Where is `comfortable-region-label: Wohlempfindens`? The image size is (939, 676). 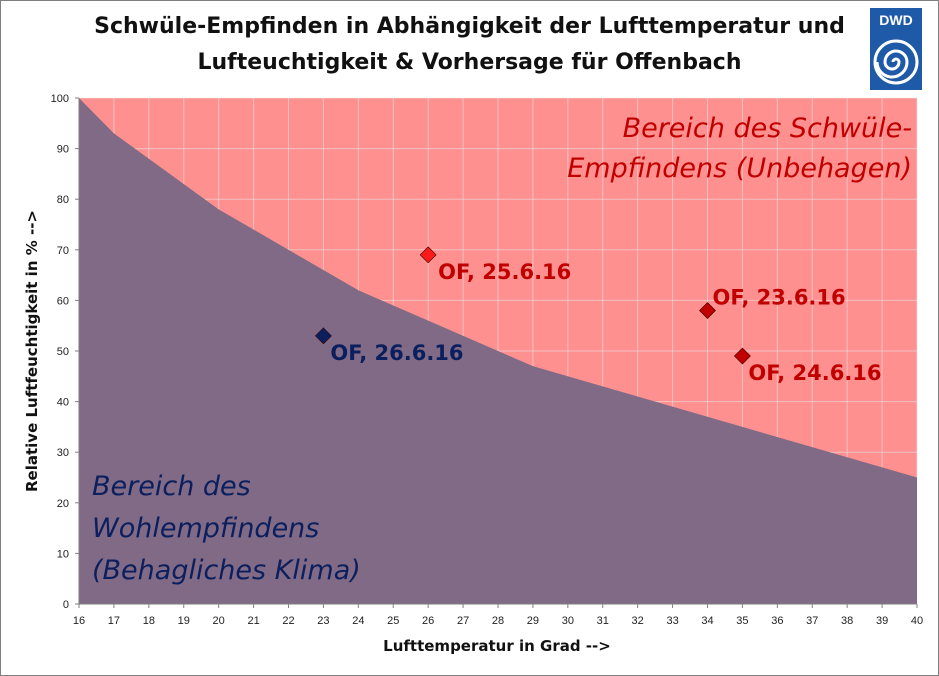
comfortable-region-label: Wohlempfindens is located at coordinates (205, 528).